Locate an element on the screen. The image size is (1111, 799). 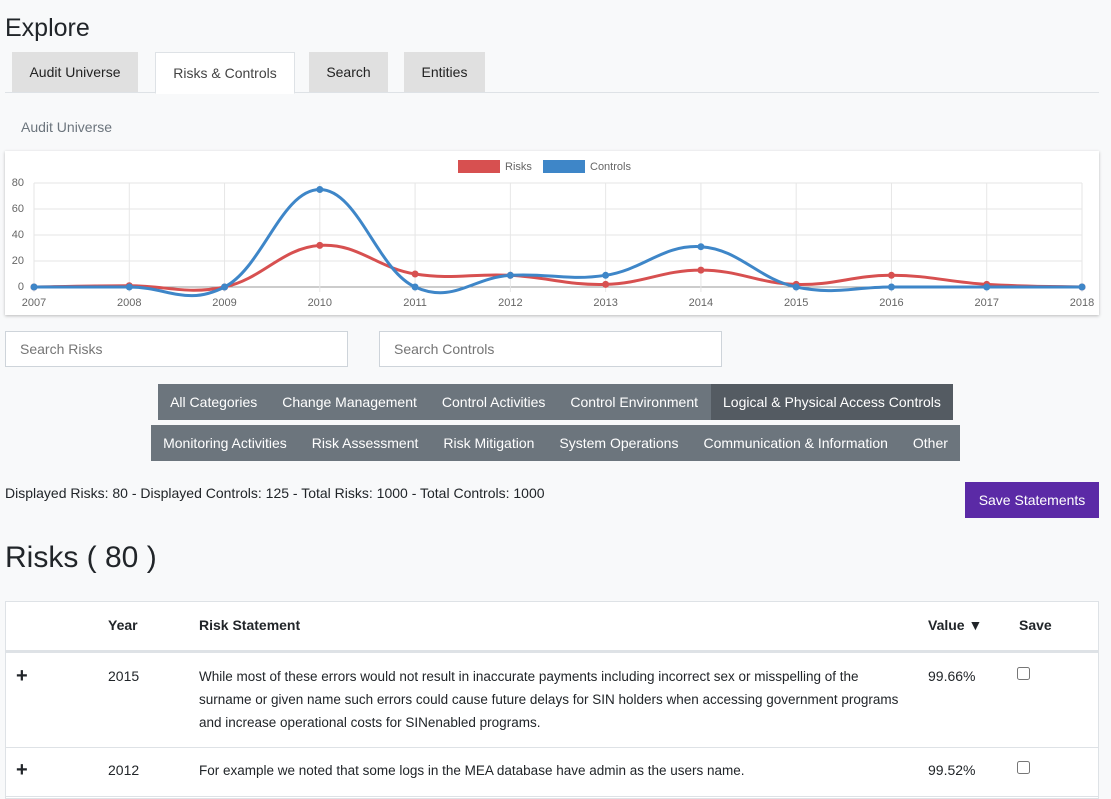
column-header: Year is located at coordinates (123, 625).